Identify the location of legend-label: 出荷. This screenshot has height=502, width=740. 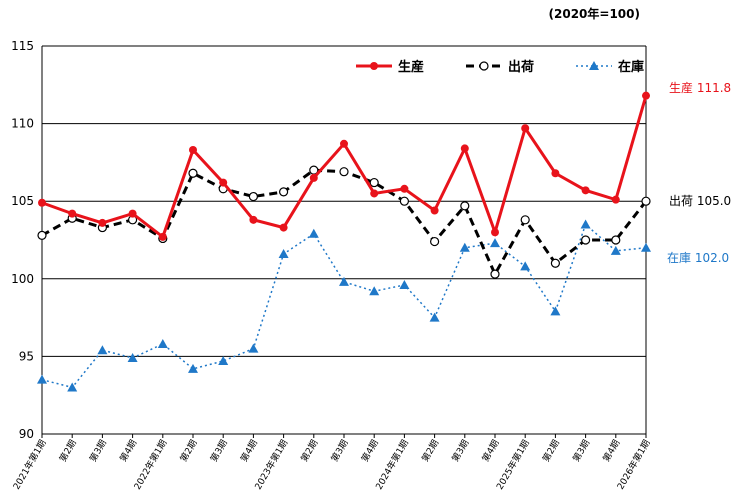
(521, 67).